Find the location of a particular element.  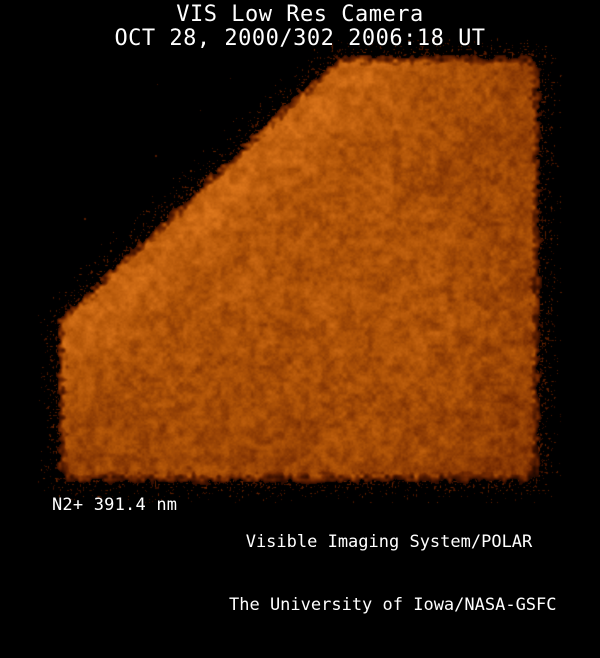

credit-instrument-line: Visible Imaging System/POLAR is located at coordinates (389, 542).